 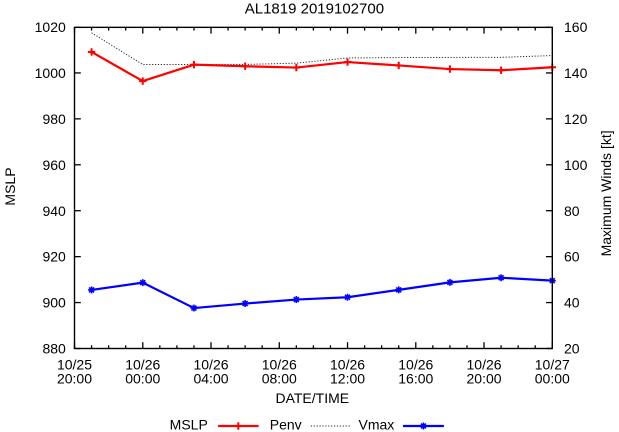 What do you see at coordinates (279, 378) in the screenshot?
I see `svg-text: 08:00` at bounding box center [279, 378].